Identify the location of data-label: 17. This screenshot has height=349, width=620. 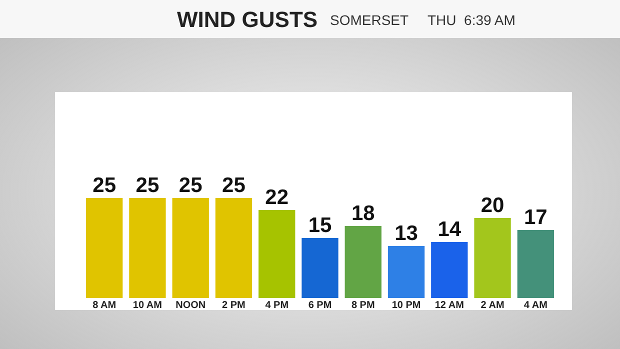
(536, 217).